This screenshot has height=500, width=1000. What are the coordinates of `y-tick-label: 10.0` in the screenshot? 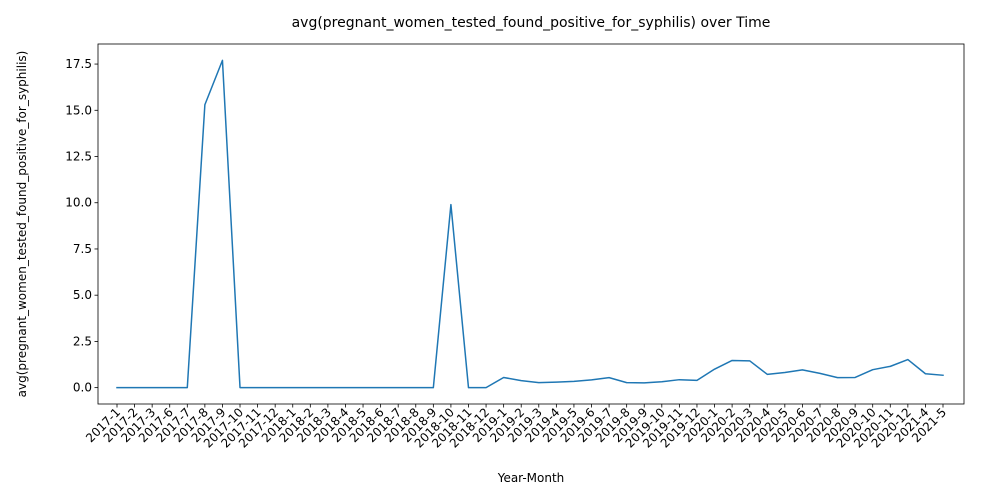 It's located at (78, 203).